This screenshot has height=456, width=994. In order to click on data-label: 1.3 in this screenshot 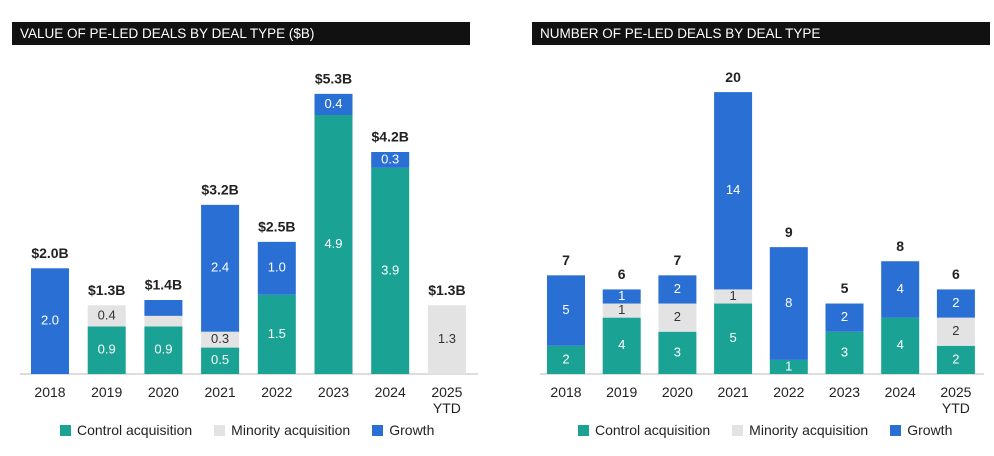, I will do `click(447, 338)`.